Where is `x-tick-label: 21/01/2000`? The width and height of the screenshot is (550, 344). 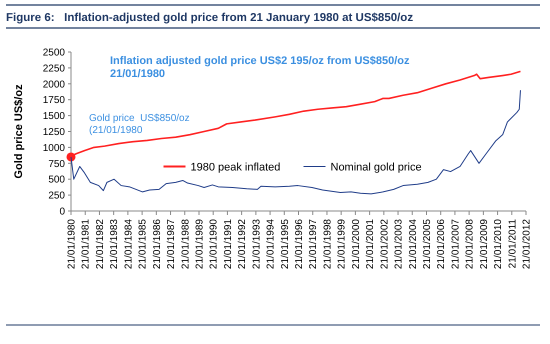
x-tick-label: 21/01/2000 is located at coordinates (356, 244).